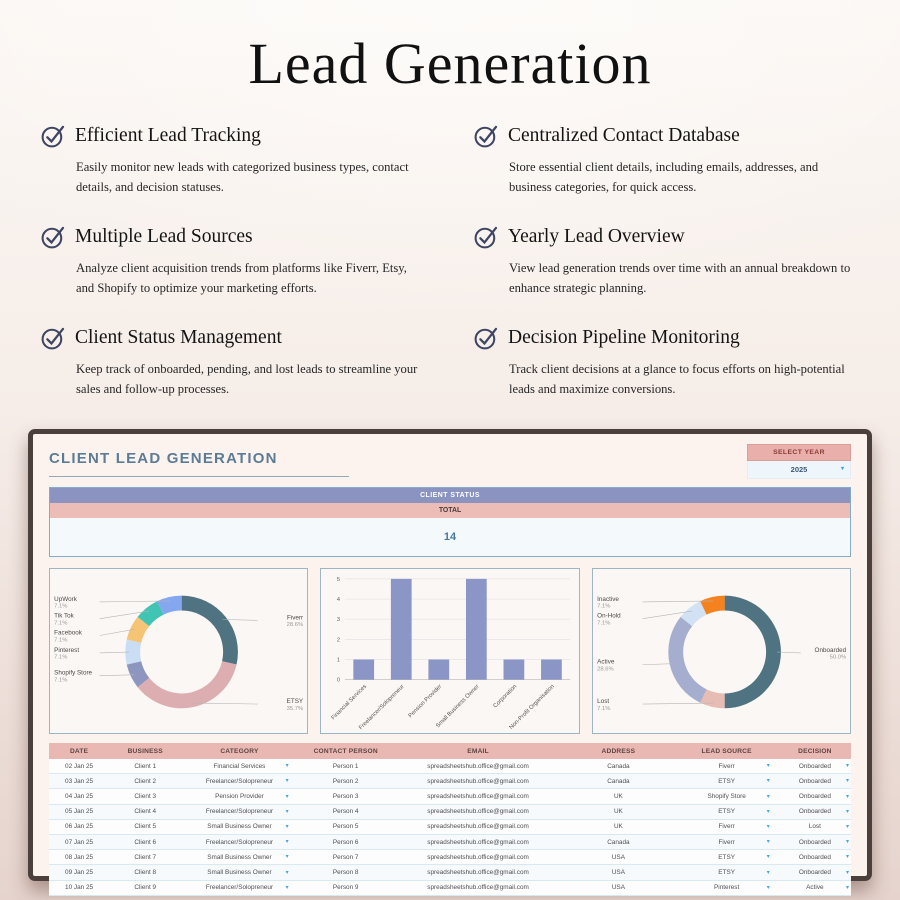 The height and width of the screenshot is (900, 900). I want to click on table-cell: 10 Jan 25, so click(79, 888).